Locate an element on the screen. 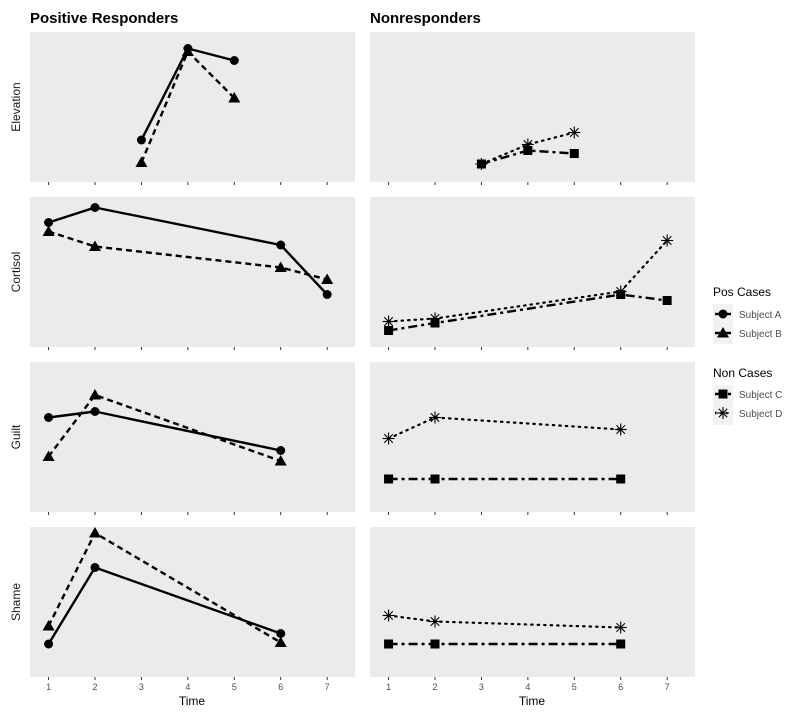  row-label-cortisol: Cortisol is located at coordinates (16, 272).